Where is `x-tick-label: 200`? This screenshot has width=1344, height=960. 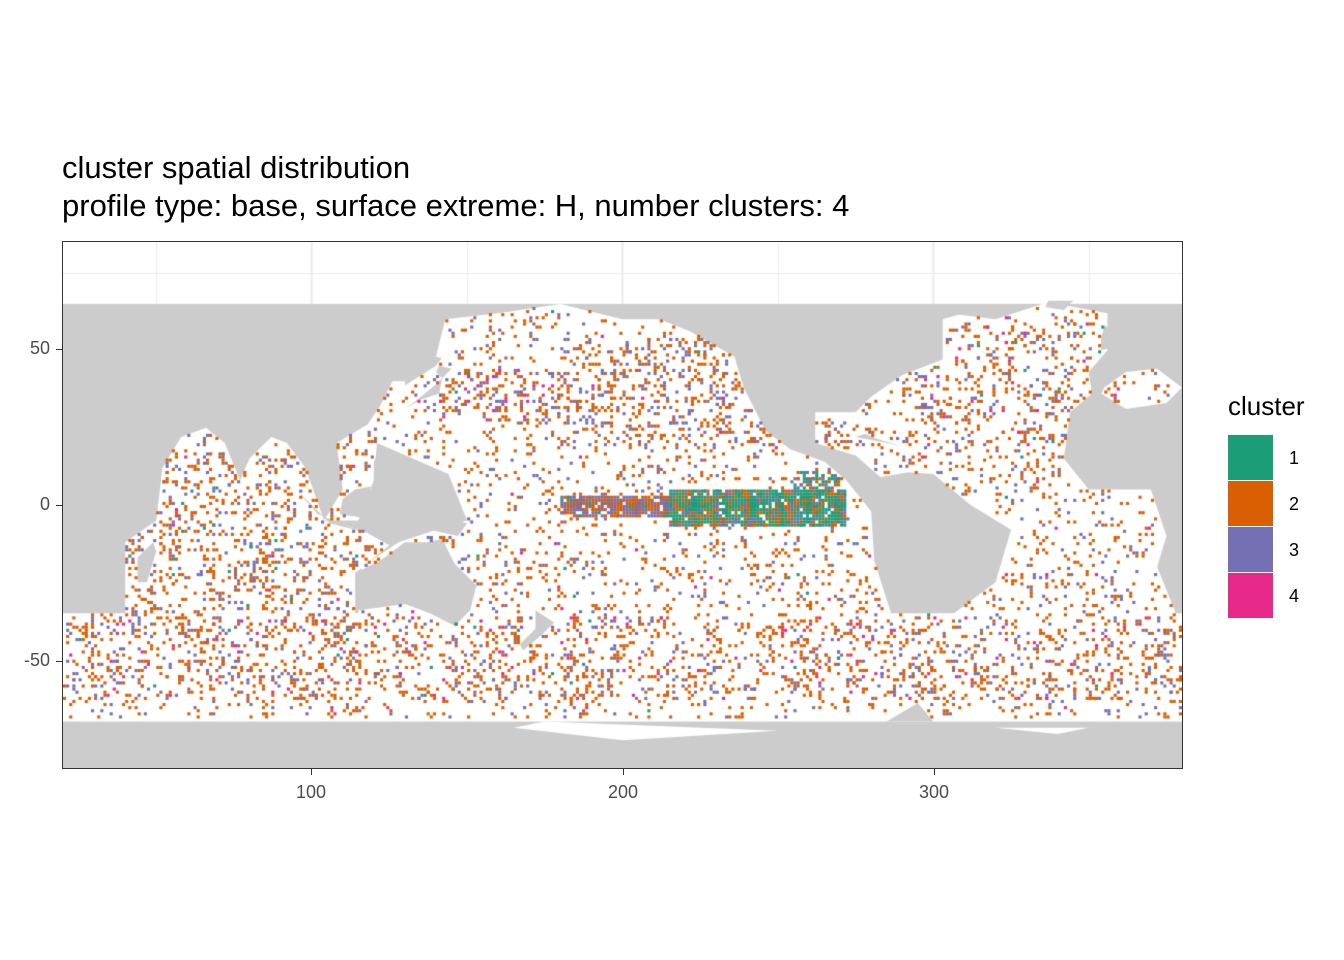 x-tick-label: 200 is located at coordinates (623, 792).